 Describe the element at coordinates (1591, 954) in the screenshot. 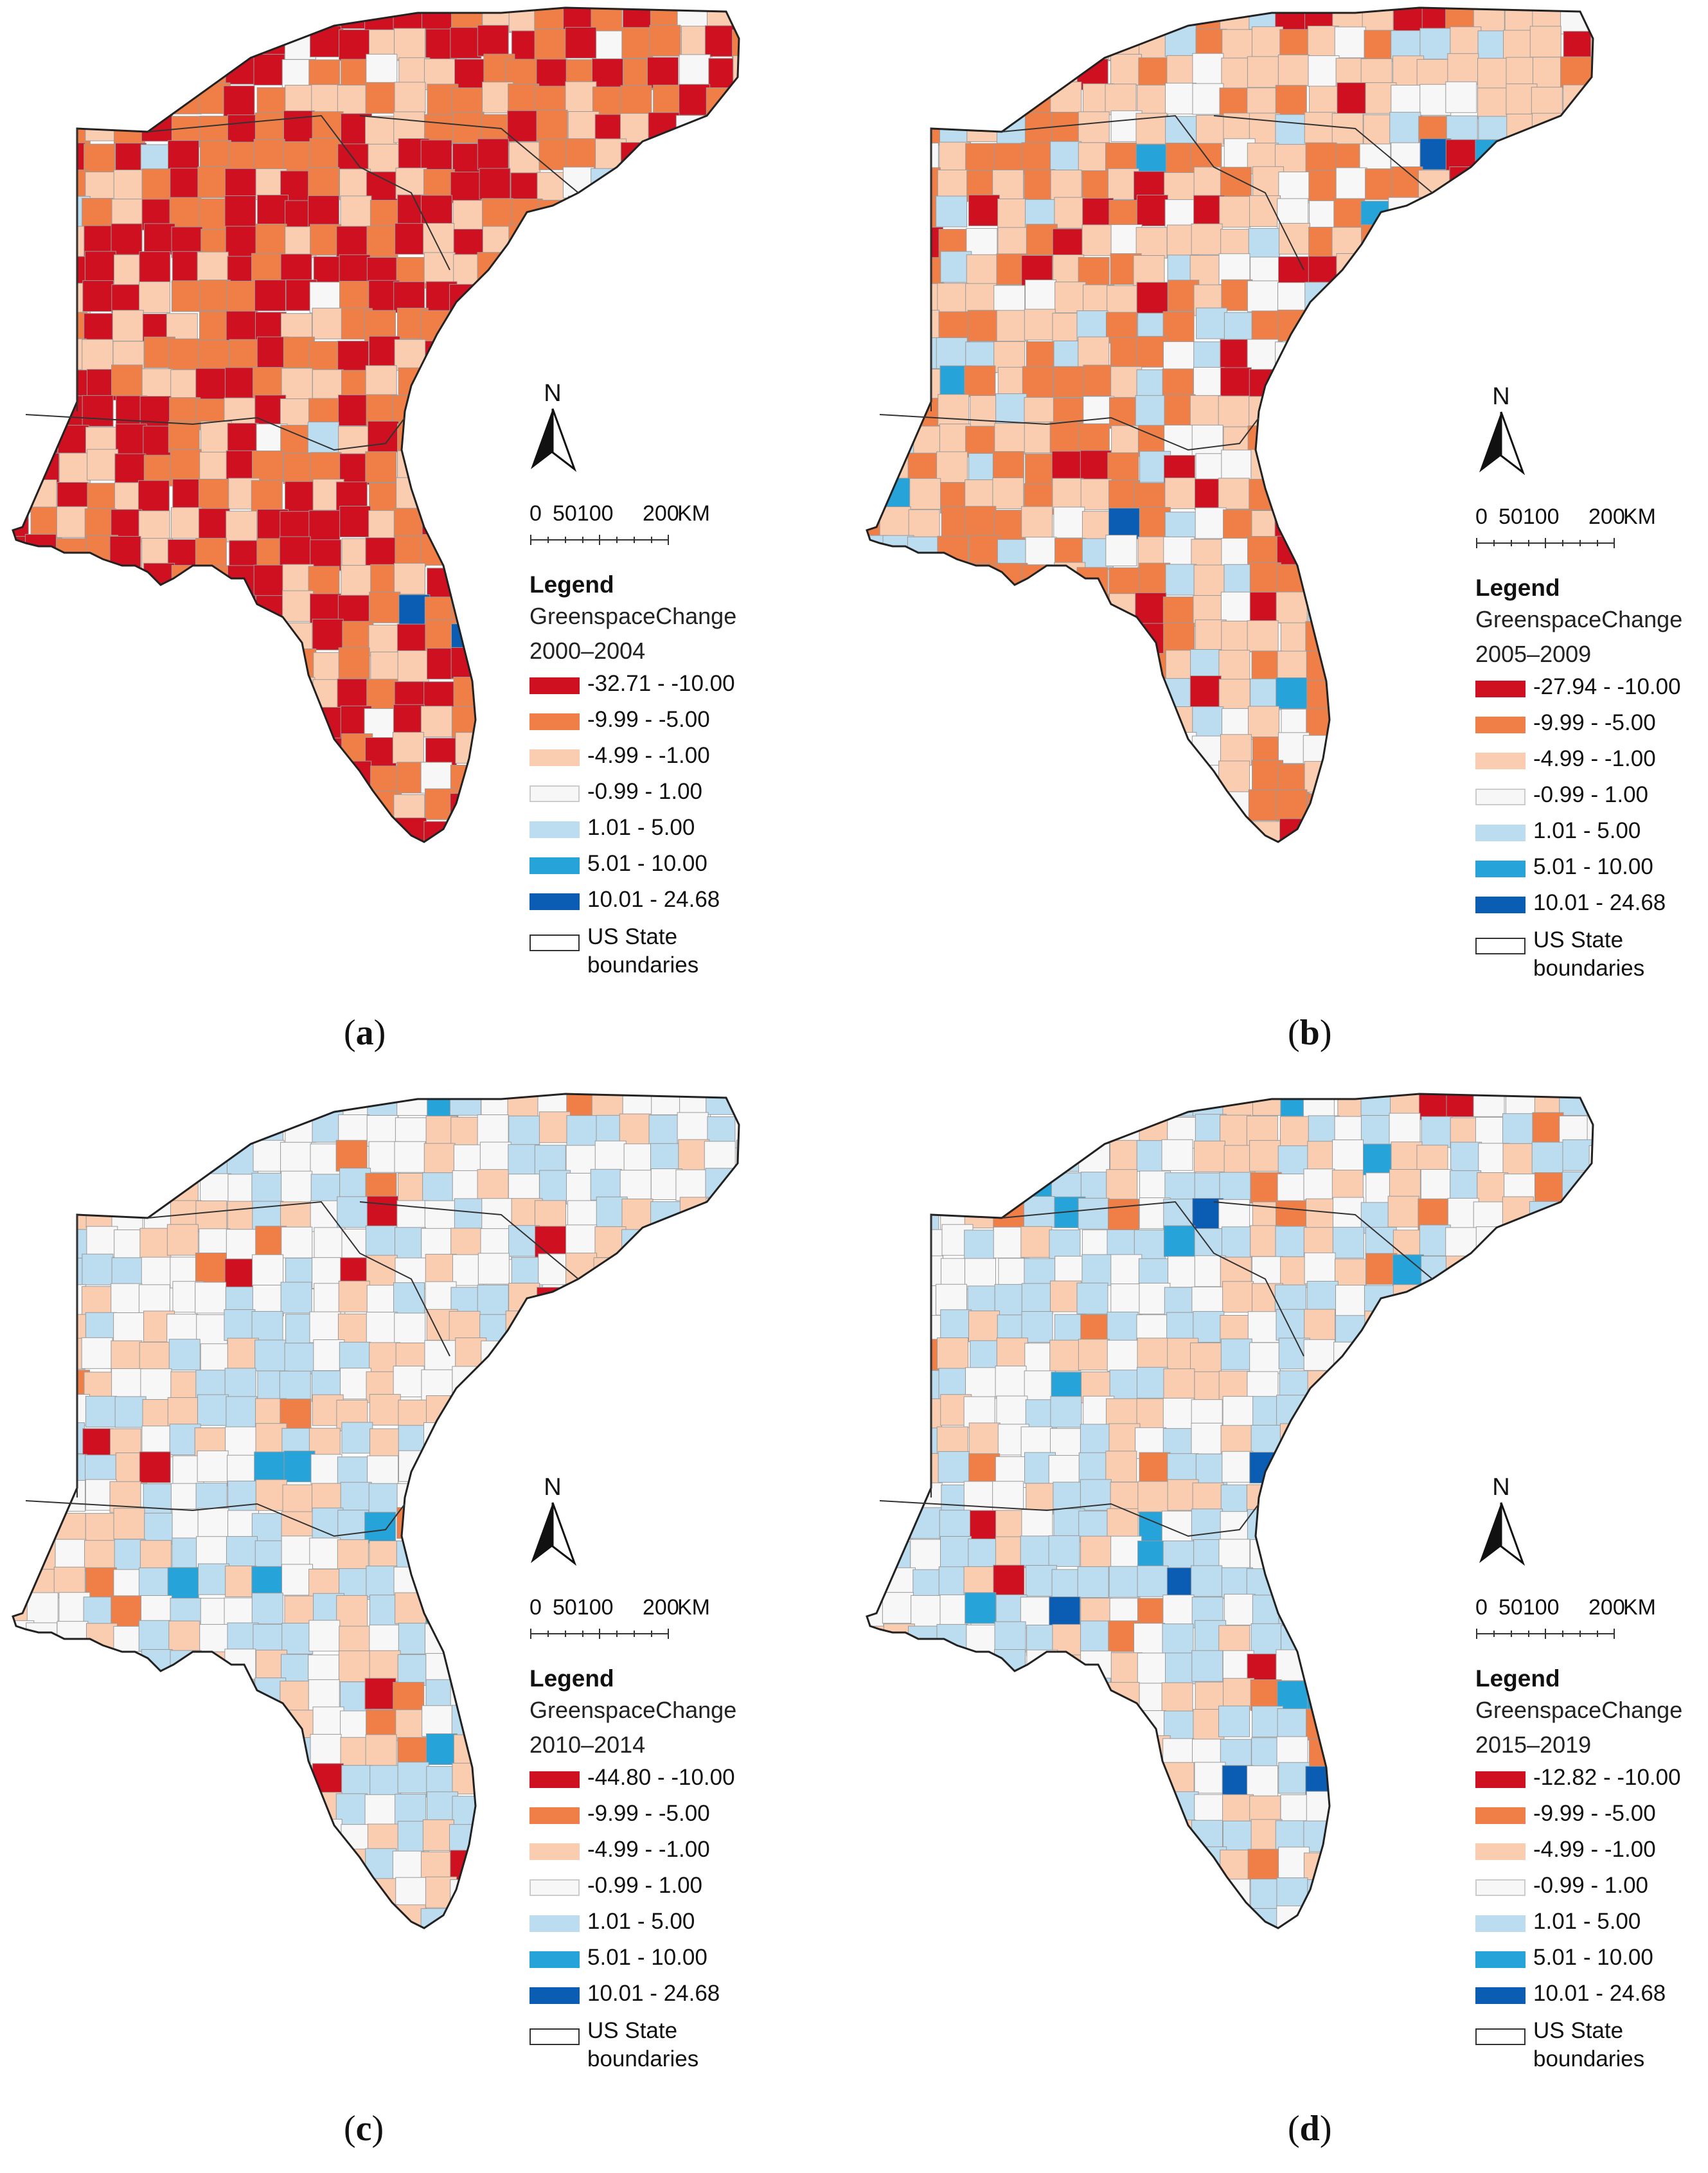

I see `legend-item-boundary: US State boundaries` at that location.